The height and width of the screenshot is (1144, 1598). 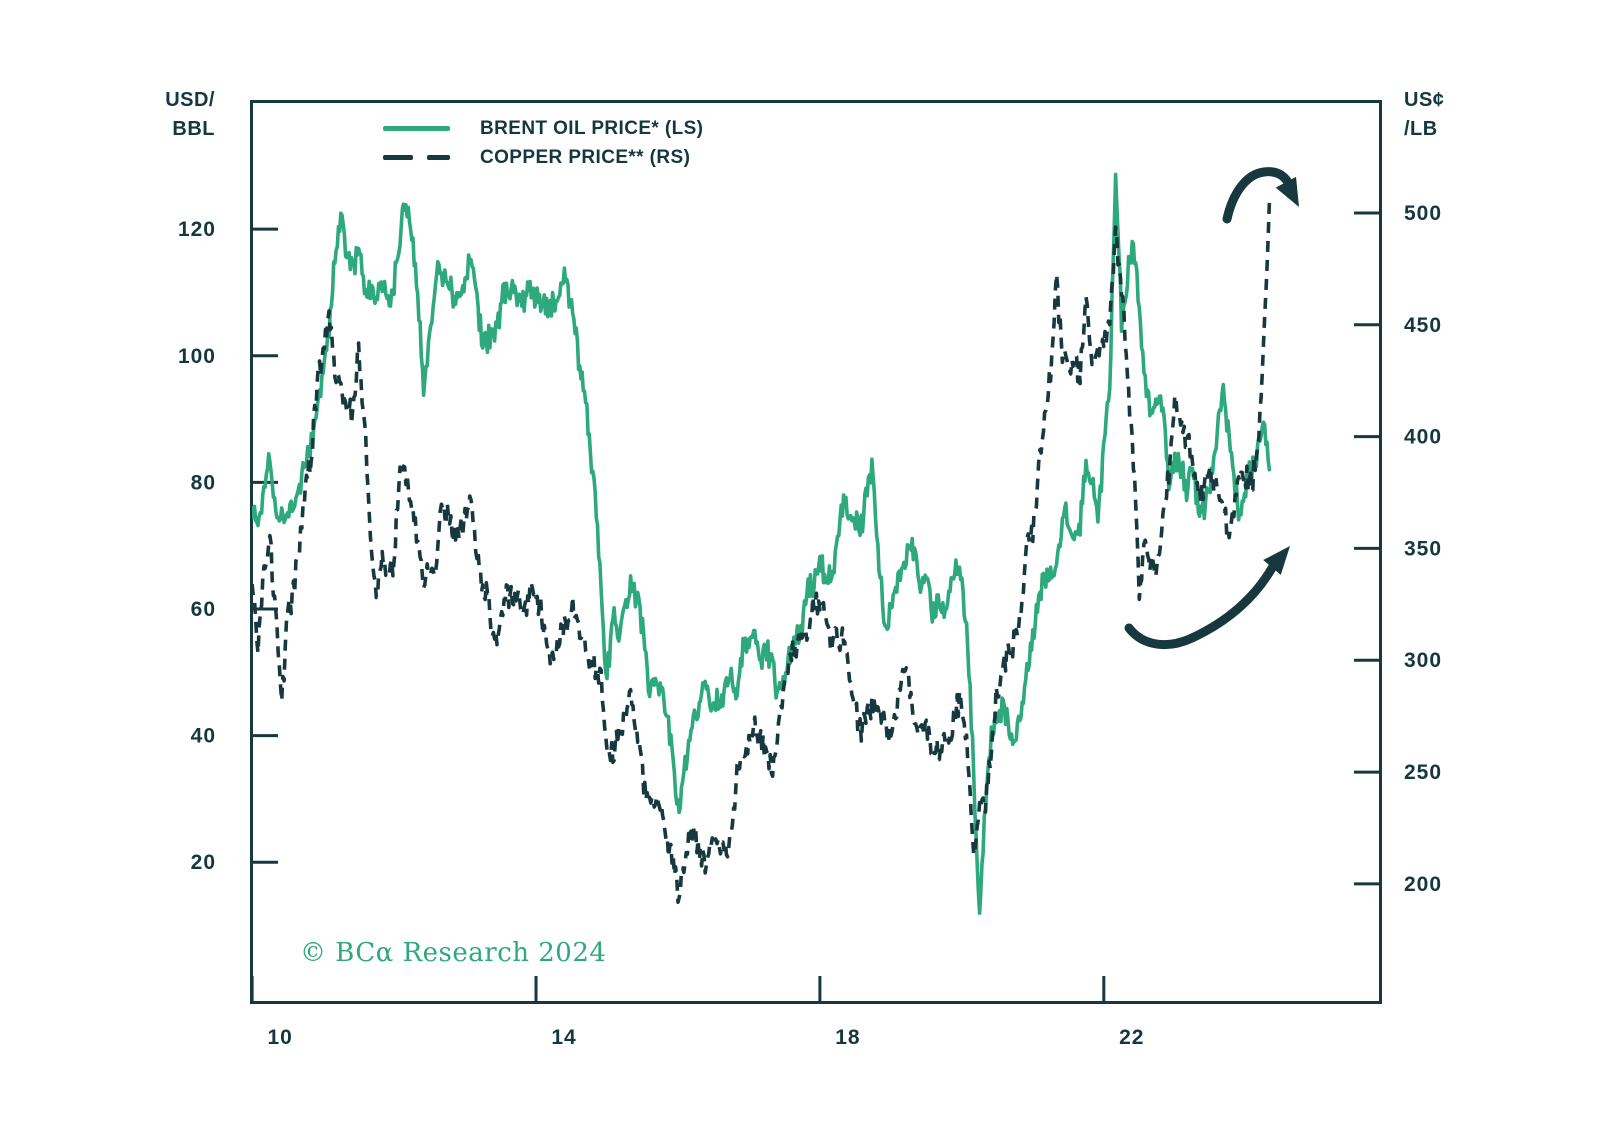 I want to click on copper-legend-label: COPPER PRICE** (RS), so click(x=585, y=157).